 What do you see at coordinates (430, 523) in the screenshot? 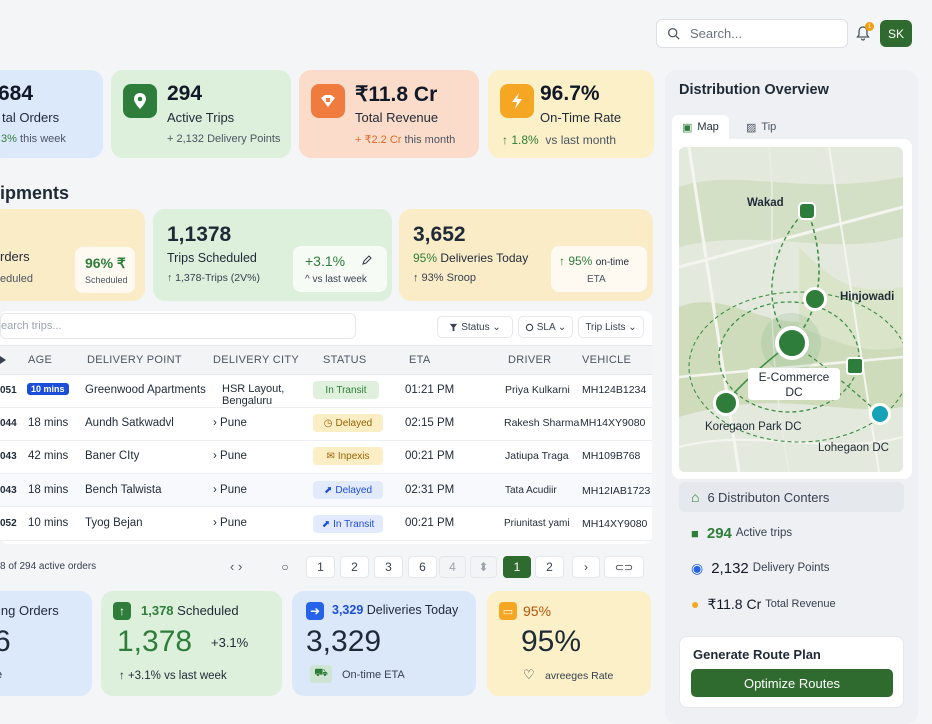
I see `eta: 00:21 PM` at bounding box center [430, 523].